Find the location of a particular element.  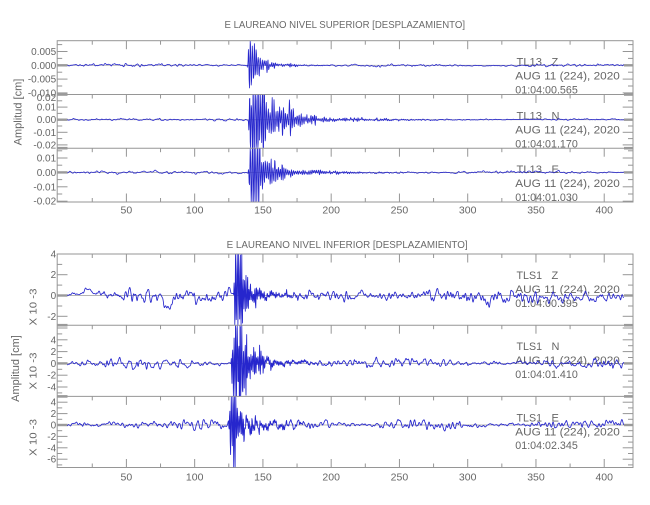

svg-text: -0.010 is located at coordinates (42, 93).